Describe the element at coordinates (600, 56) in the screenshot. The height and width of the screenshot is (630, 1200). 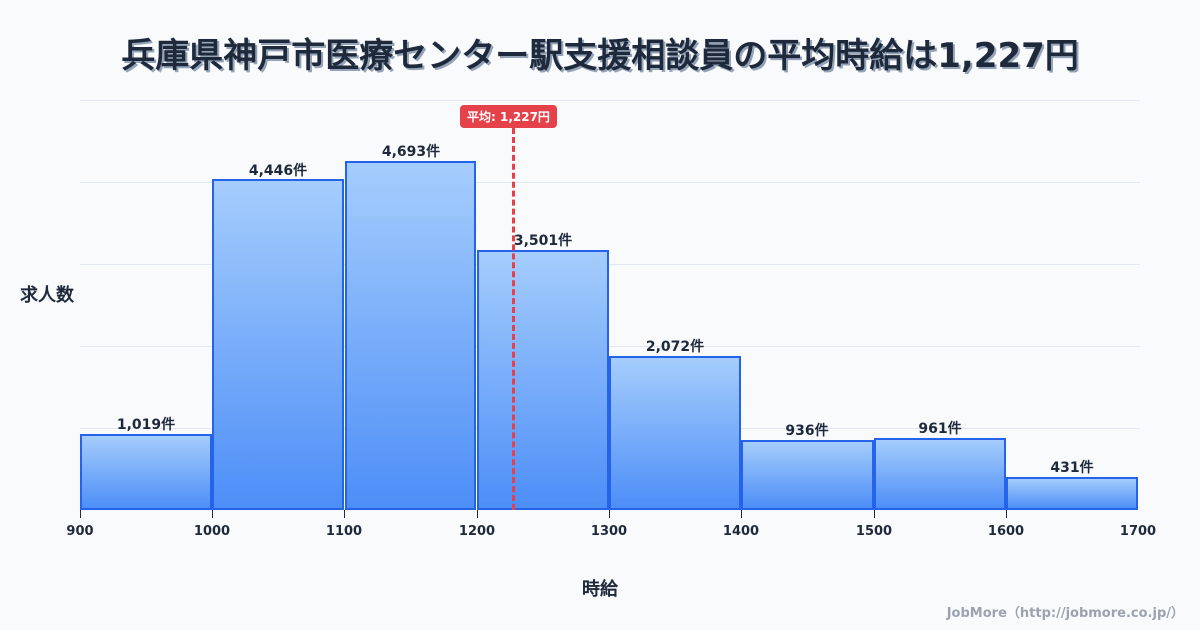
I see `chart-title: 兵庫県神戸市医療センター駅支援相談員の平均時給は1,227円` at that location.